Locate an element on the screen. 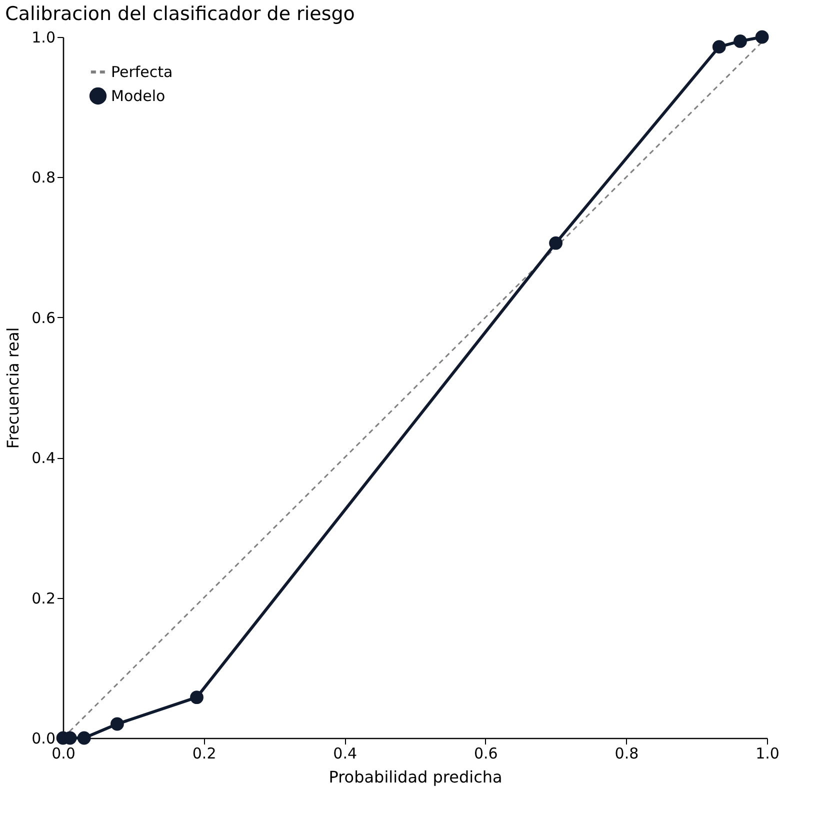 The height and width of the screenshot is (813, 814). x-tick-label: 0.0 is located at coordinates (64, 753).